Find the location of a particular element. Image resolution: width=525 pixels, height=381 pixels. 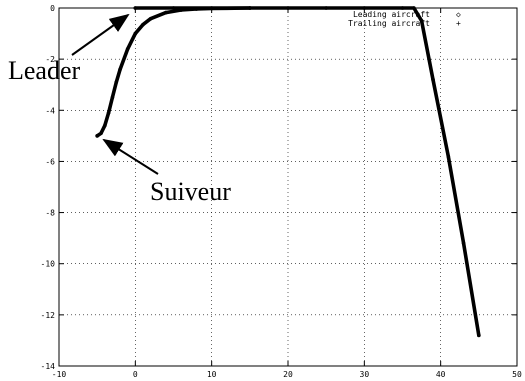

annotation-leader-arrow is located at coordinates (100, 34).